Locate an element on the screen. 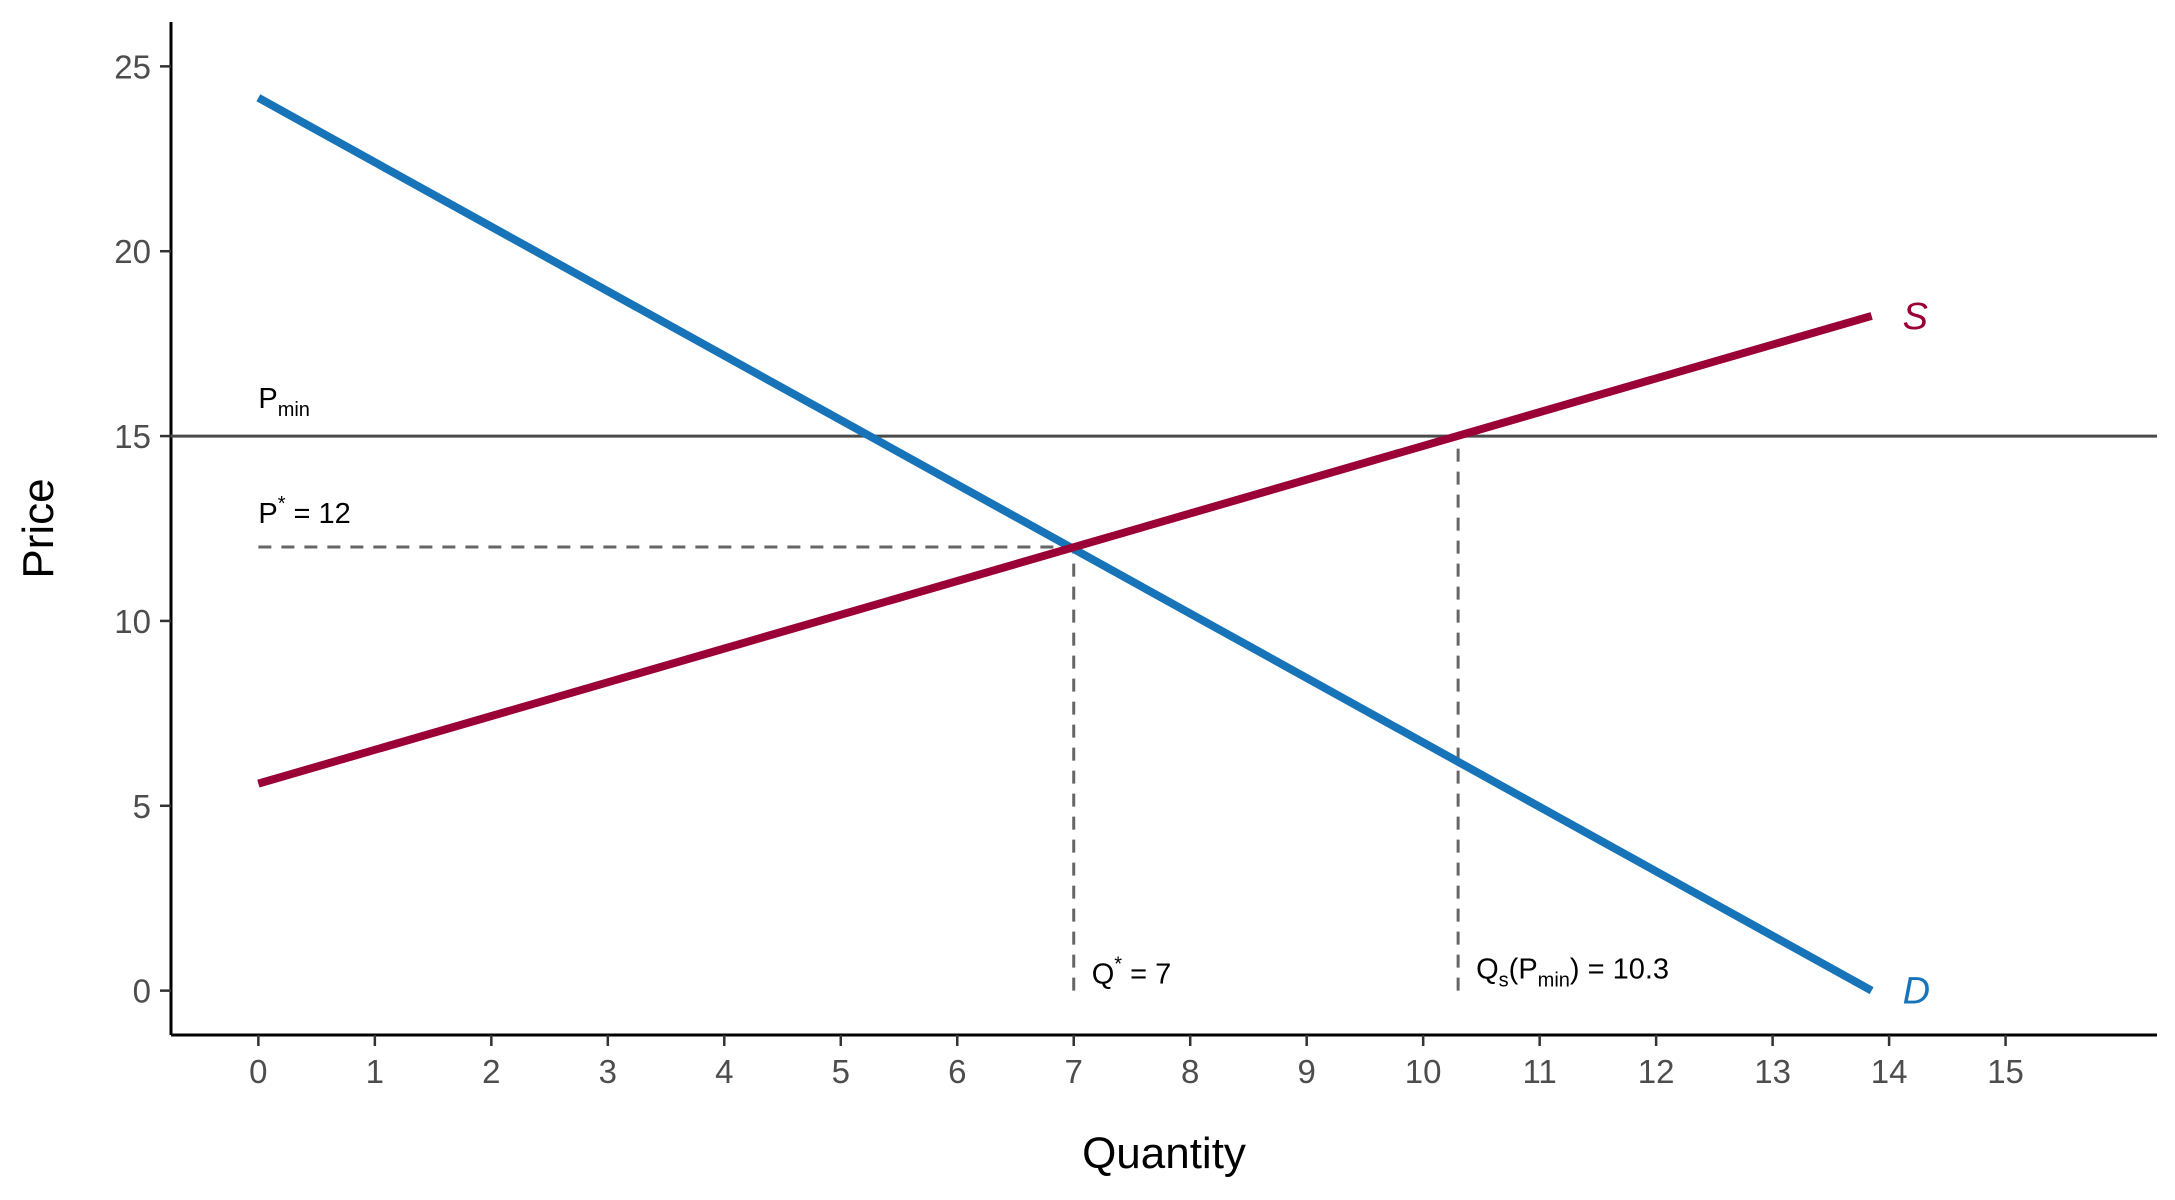 The width and height of the screenshot is (2175, 1200). y-tick-label: 10 is located at coordinates (132, 621).